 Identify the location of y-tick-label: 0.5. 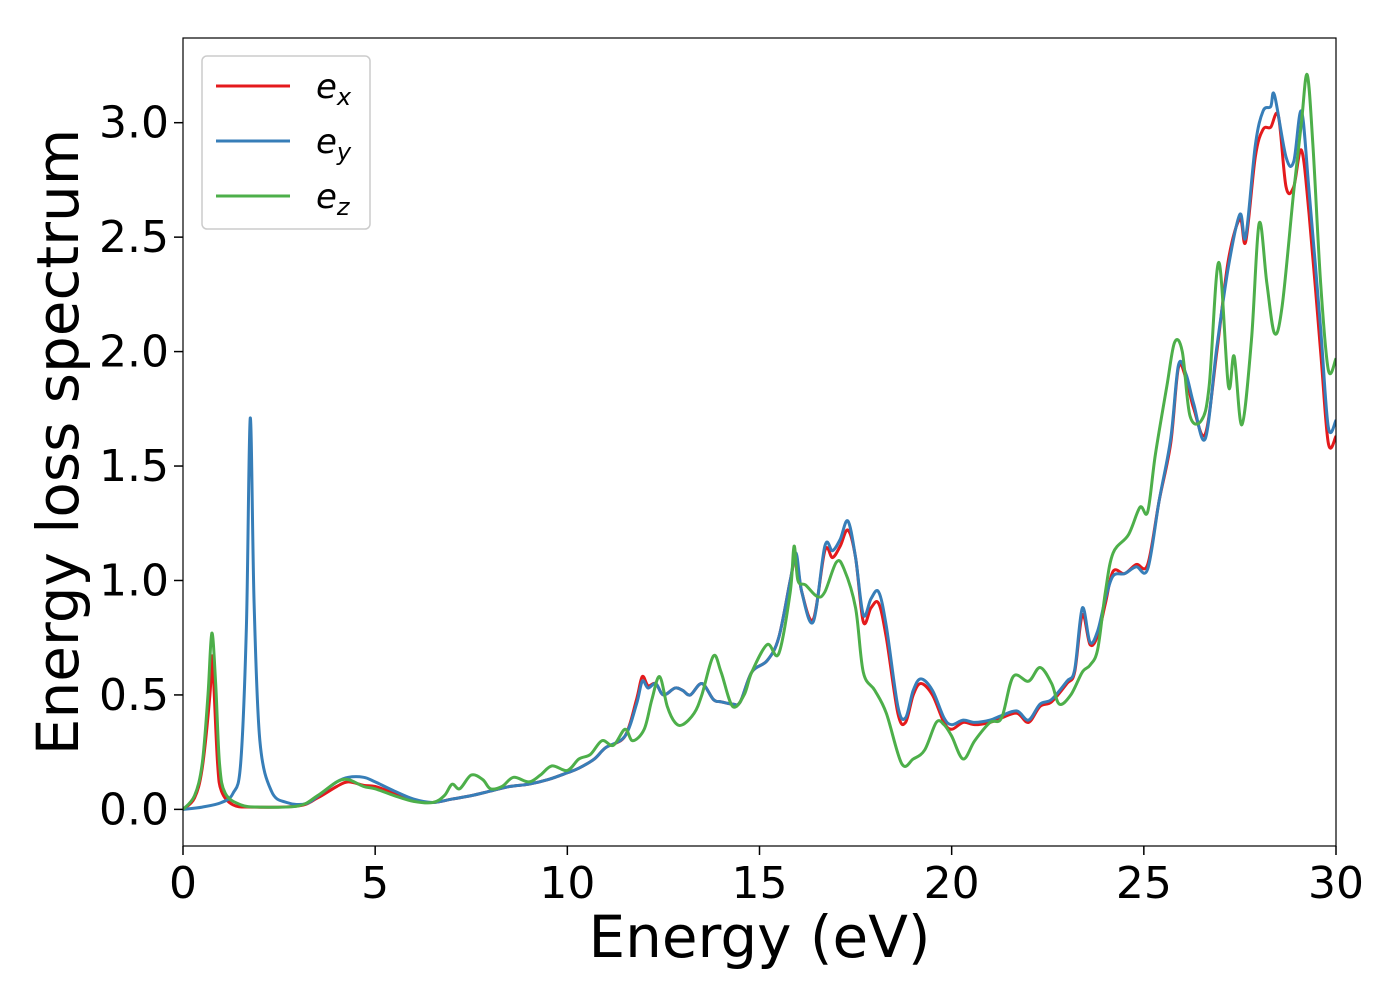
(134, 695).